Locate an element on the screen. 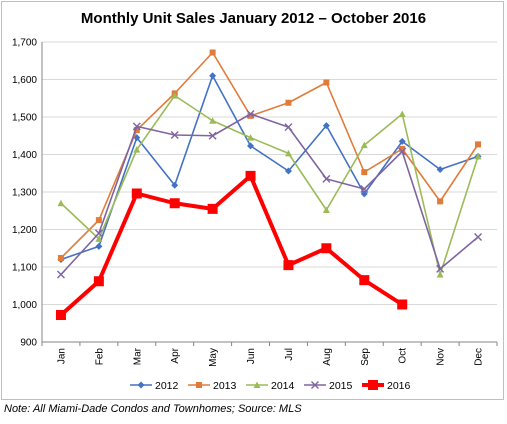  x-tick-label: Aug is located at coordinates (327, 357).